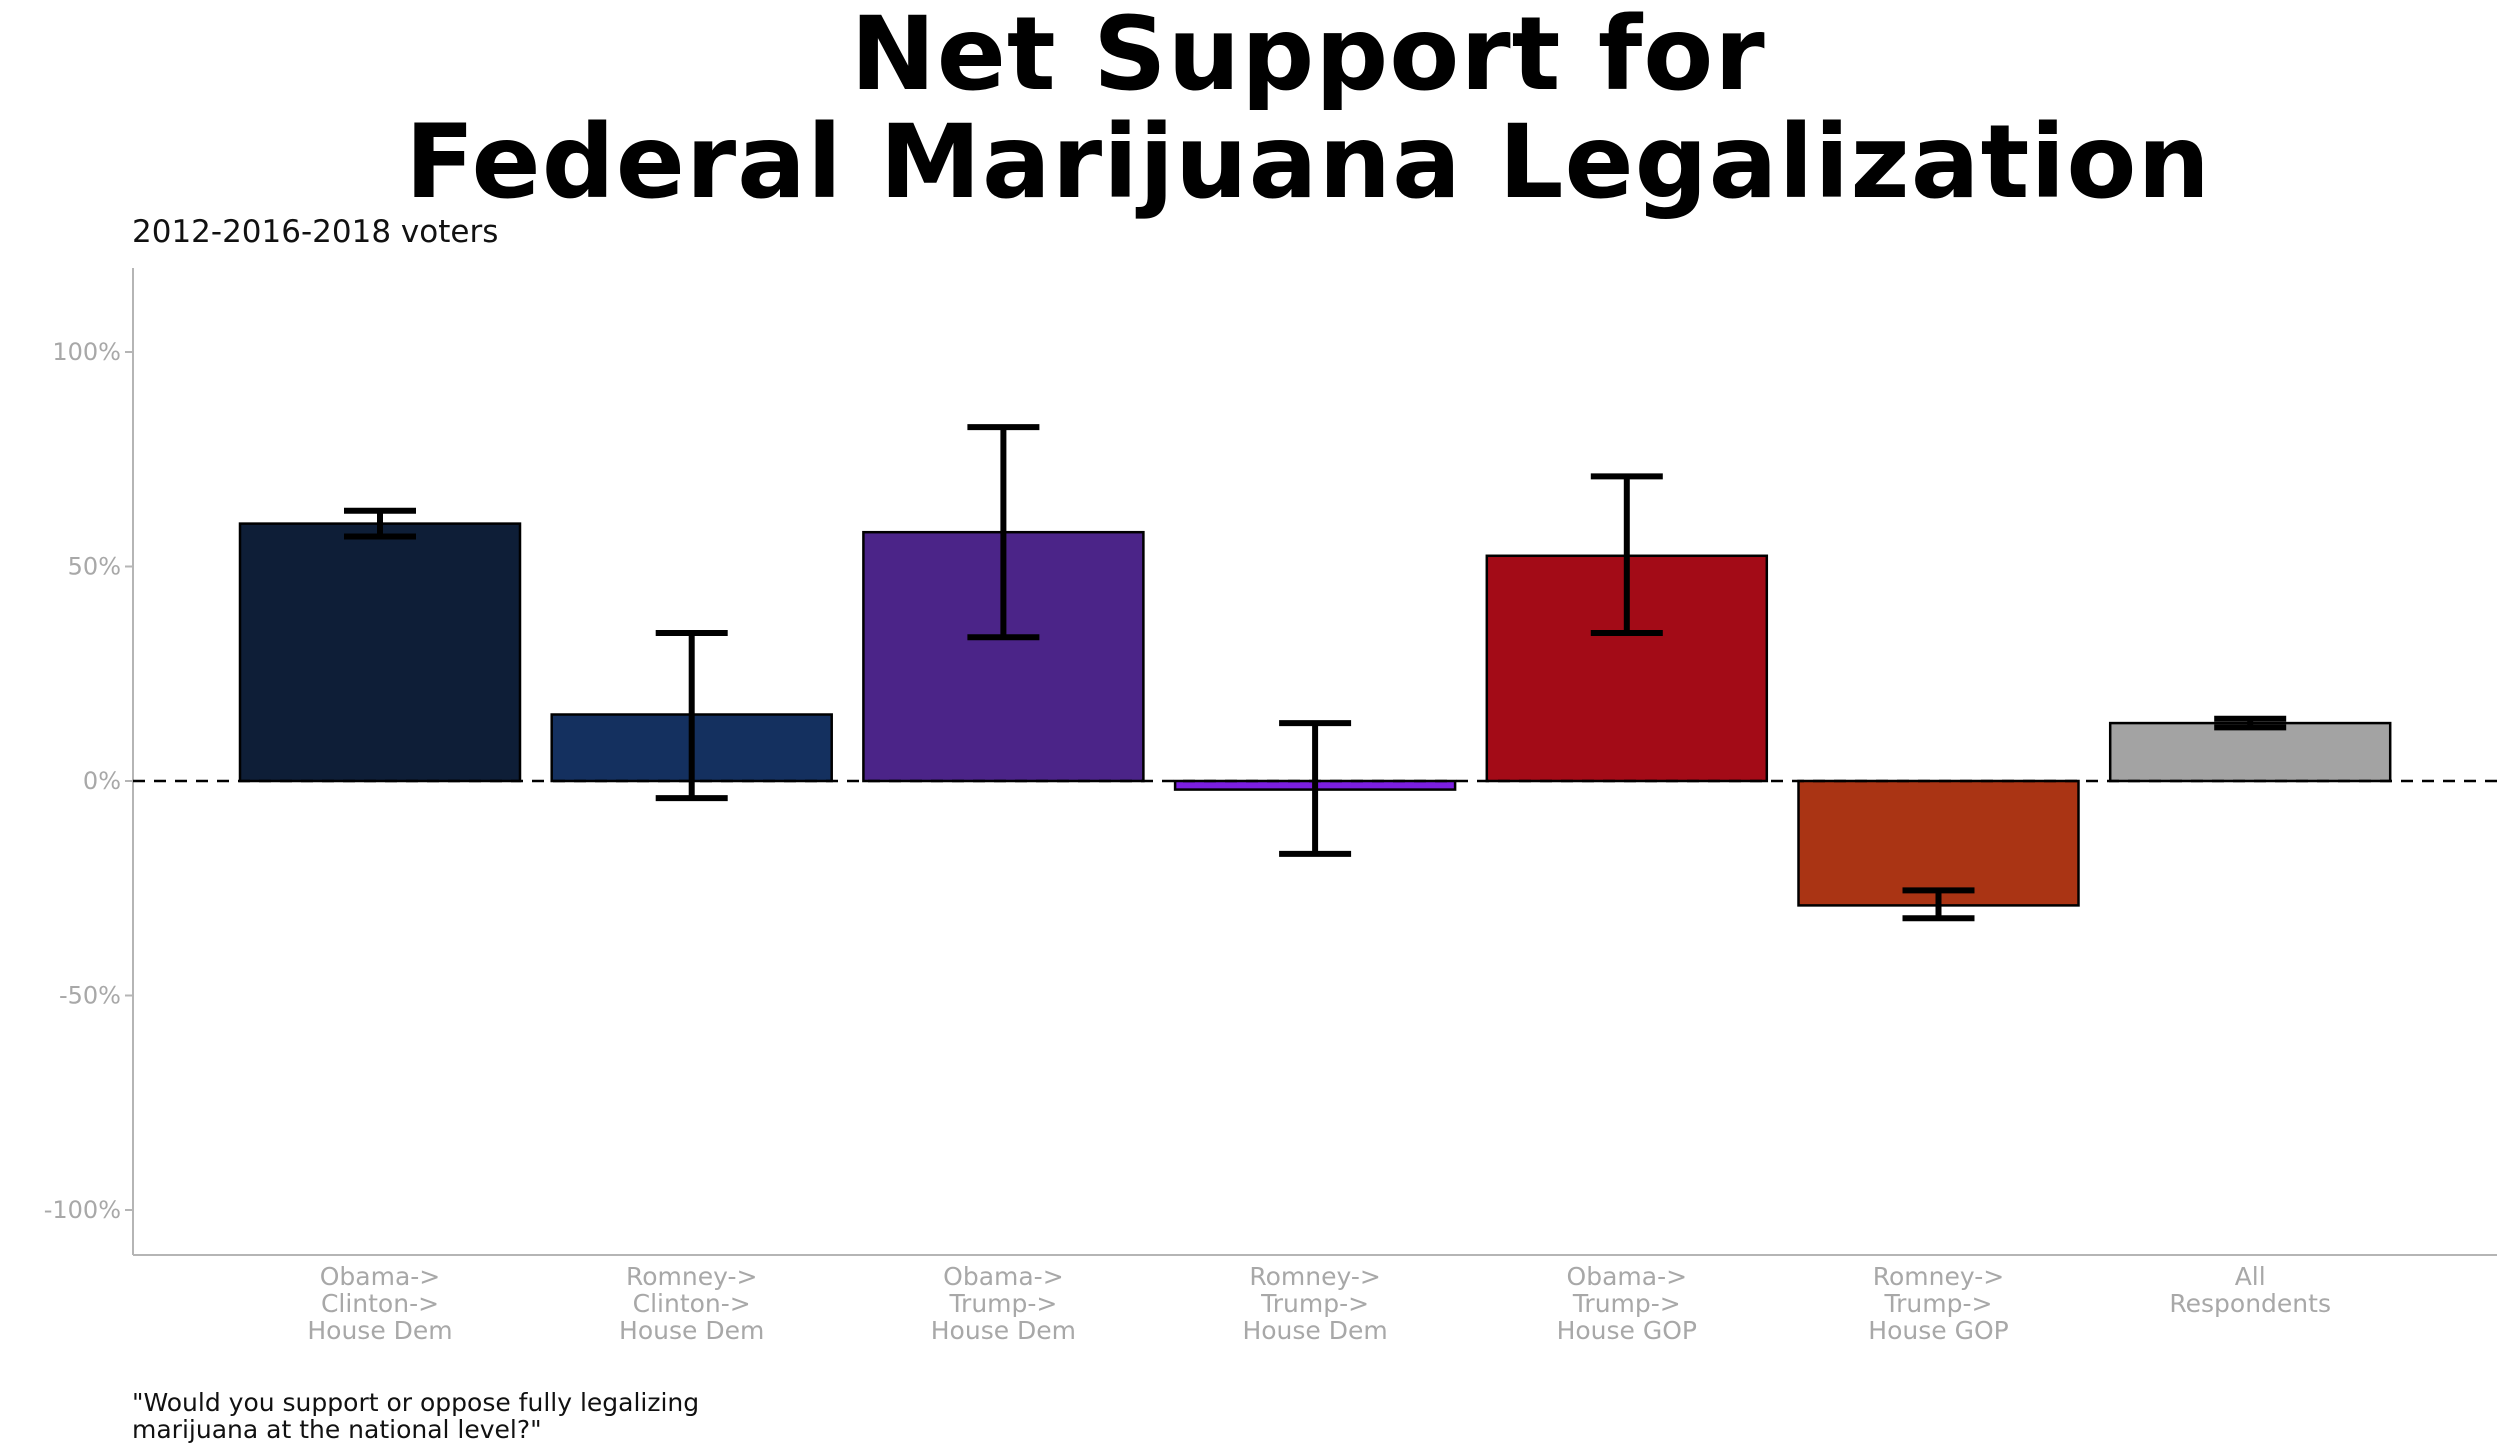  What do you see at coordinates (90, 996) in the screenshot?
I see `y-tick-label: -50%` at bounding box center [90, 996].